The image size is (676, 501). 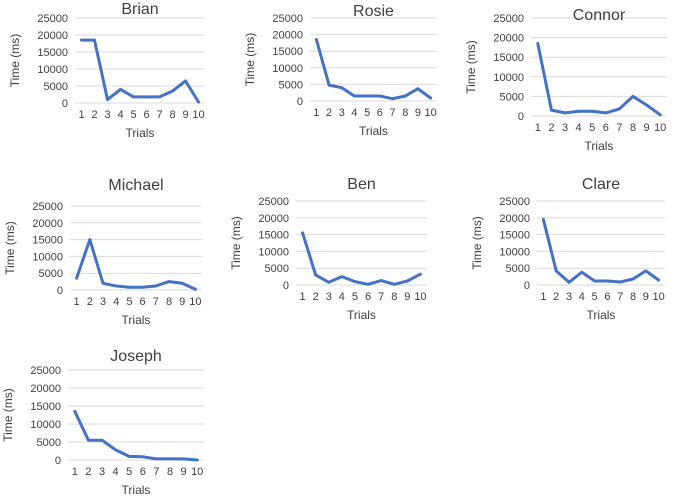 What do you see at coordinates (287, 19) in the screenshot?
I see `y-tick-label: 25000` at bounding box center [287, 19].